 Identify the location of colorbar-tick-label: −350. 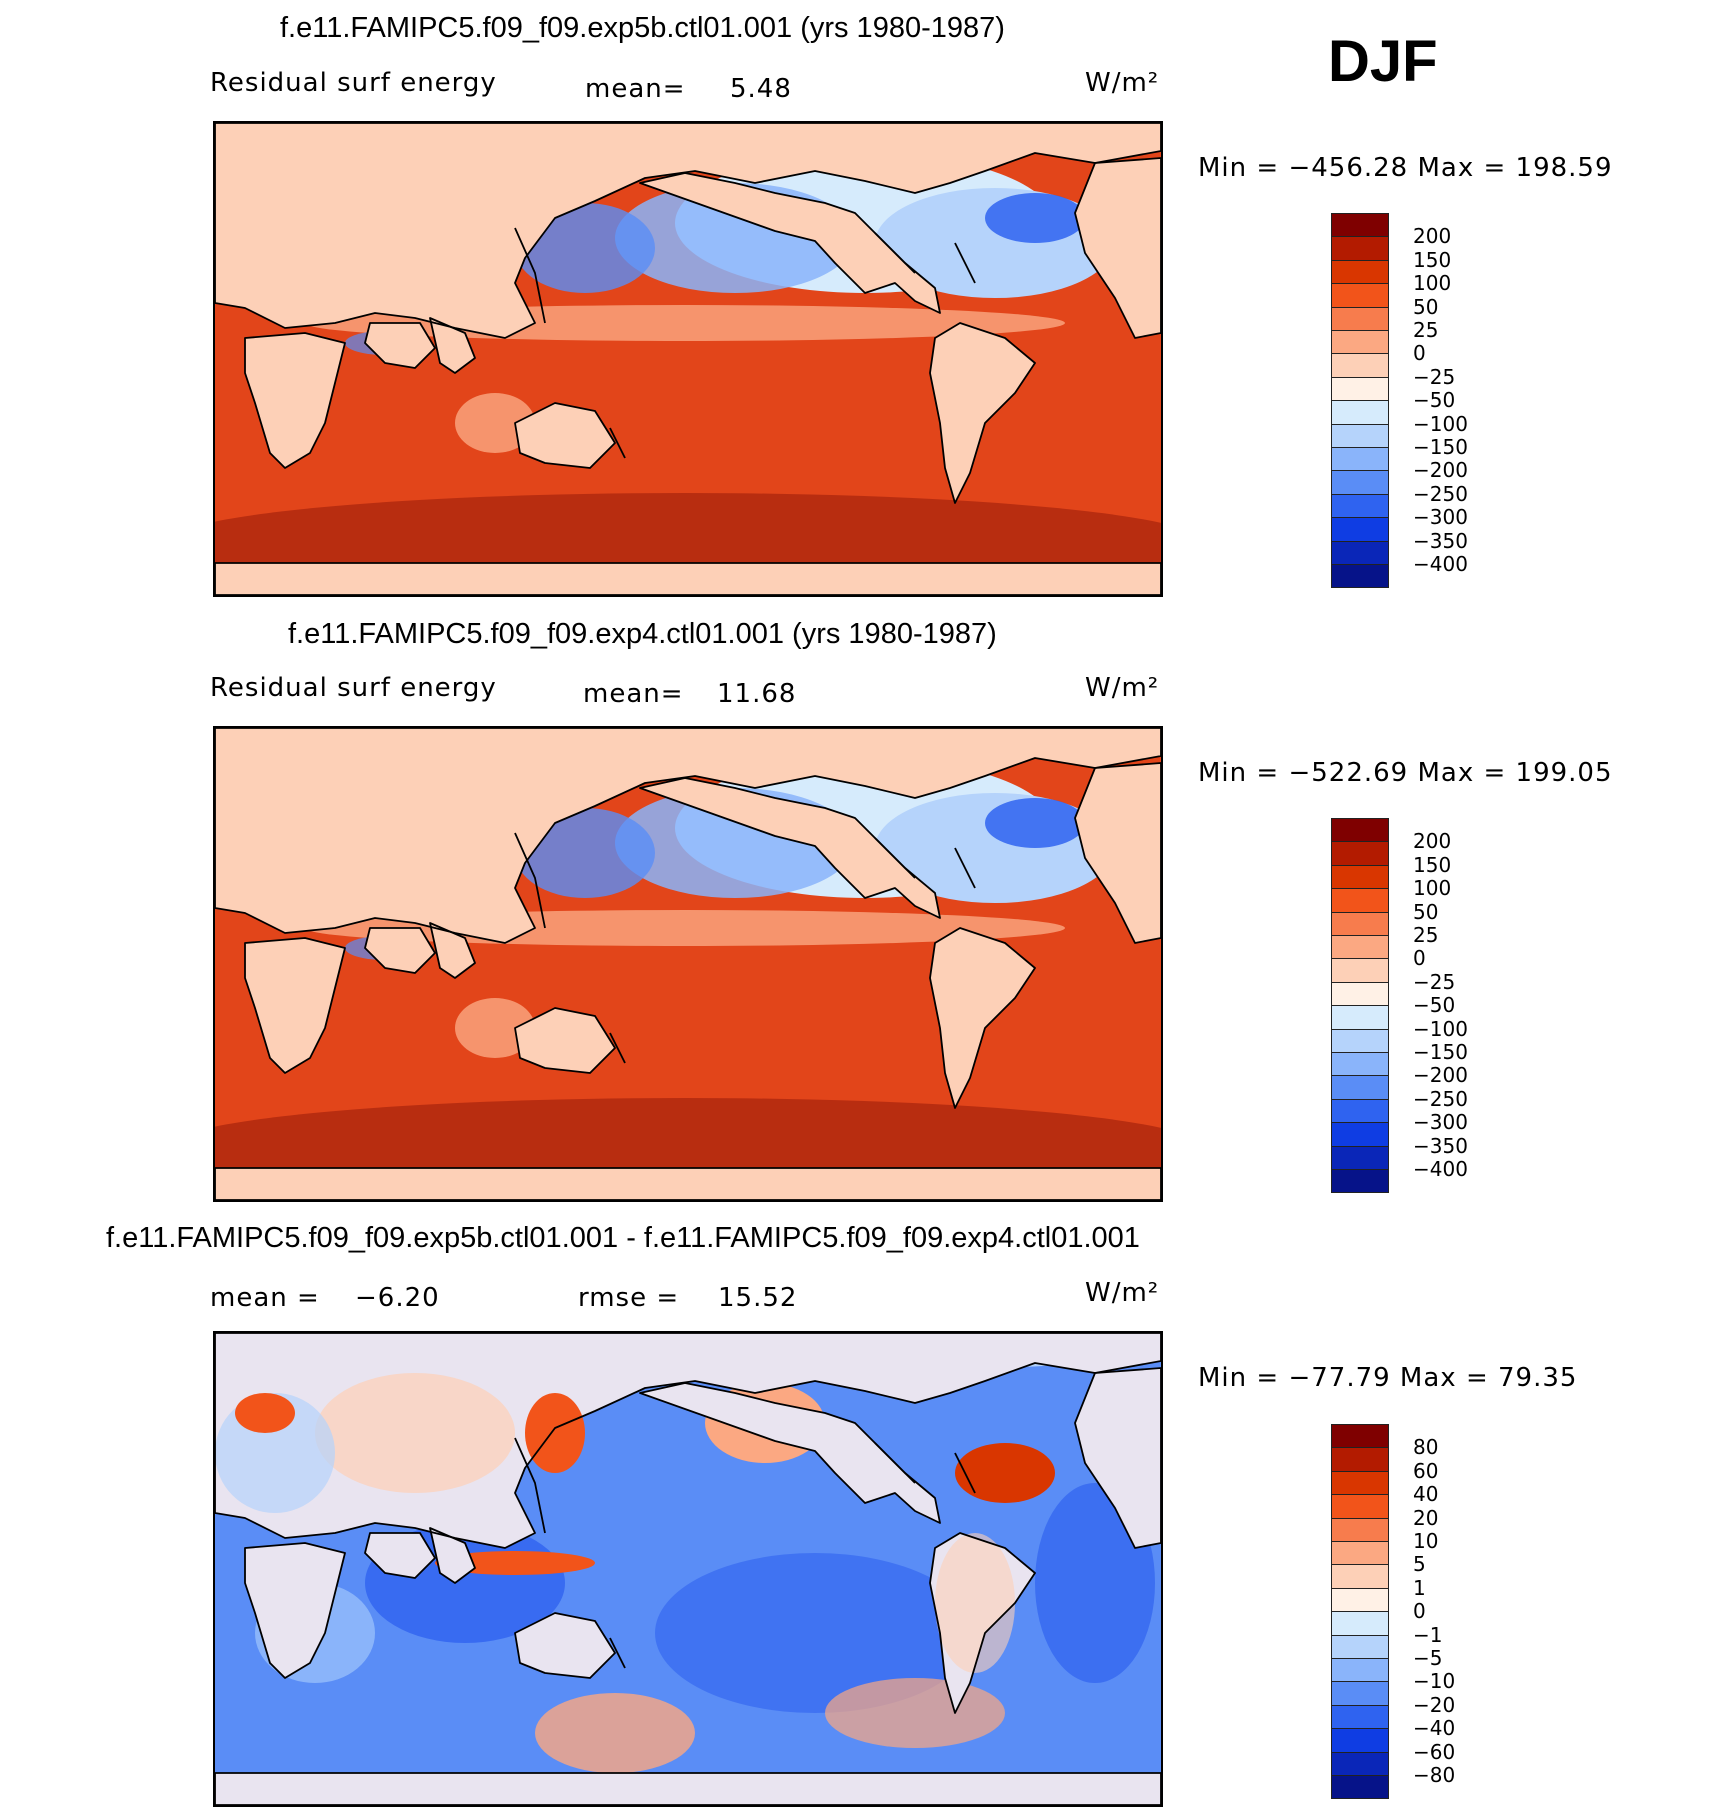
(1440, 540).